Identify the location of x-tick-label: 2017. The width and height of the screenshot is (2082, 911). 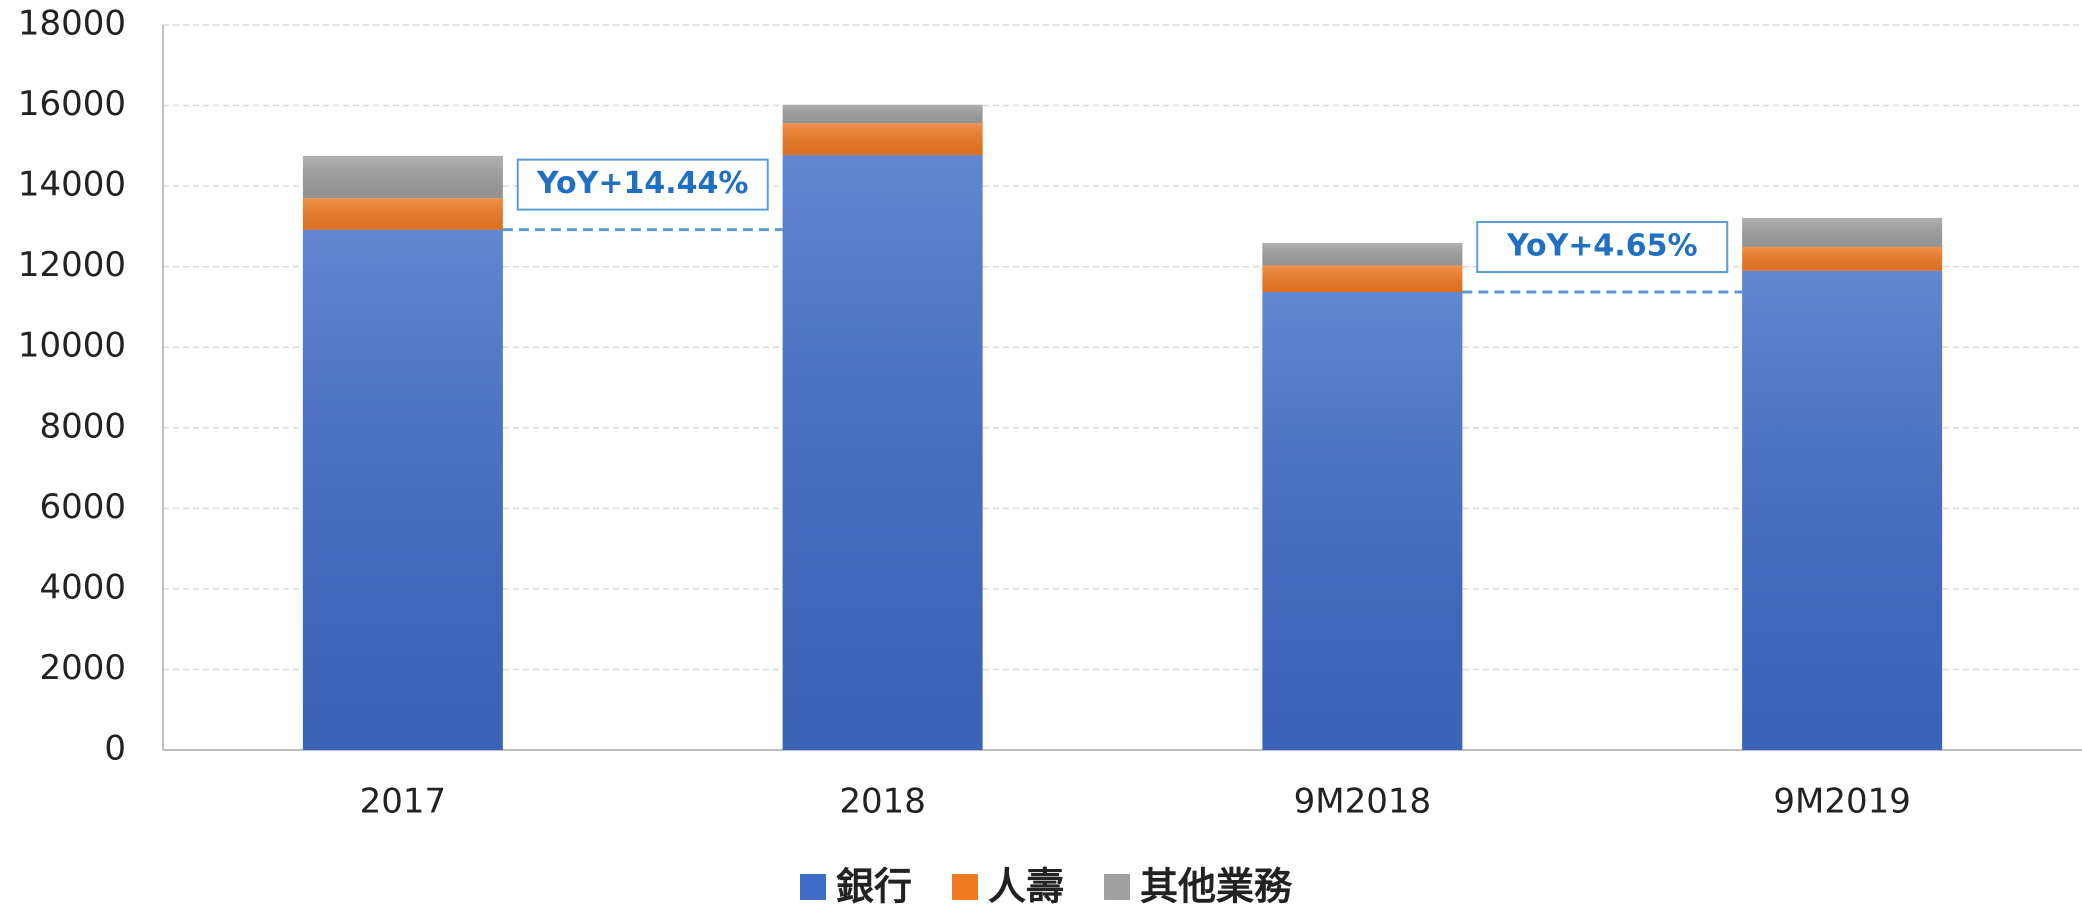
(403, 802).